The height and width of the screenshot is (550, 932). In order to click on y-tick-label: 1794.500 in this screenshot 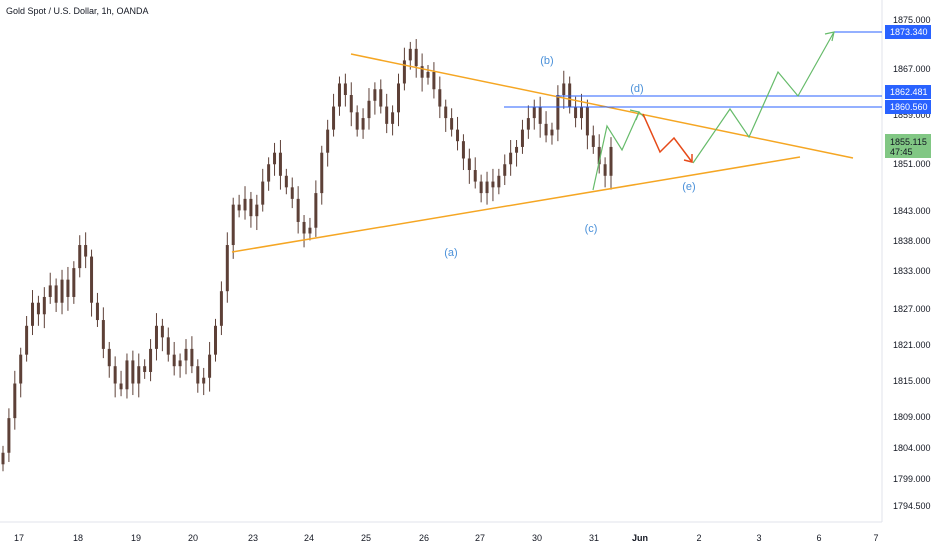, I will do `click(912, 506)`.